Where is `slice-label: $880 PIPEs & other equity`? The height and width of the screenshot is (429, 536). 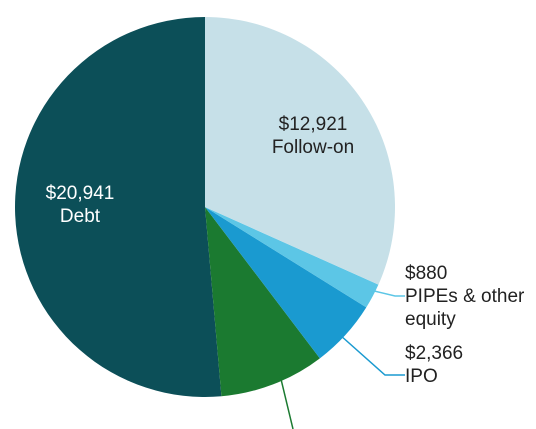 slice-label: $880 PIPEs & other equity is located at coordinates (465, 296).